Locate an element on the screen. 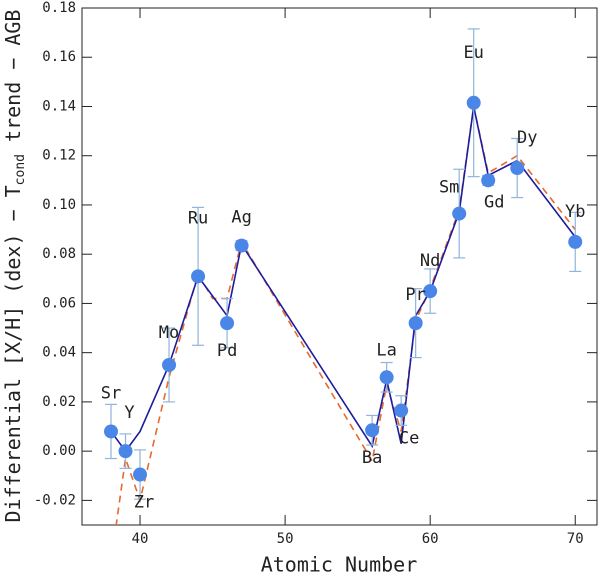  element-label: Eu is located at coordinates (473, 53).